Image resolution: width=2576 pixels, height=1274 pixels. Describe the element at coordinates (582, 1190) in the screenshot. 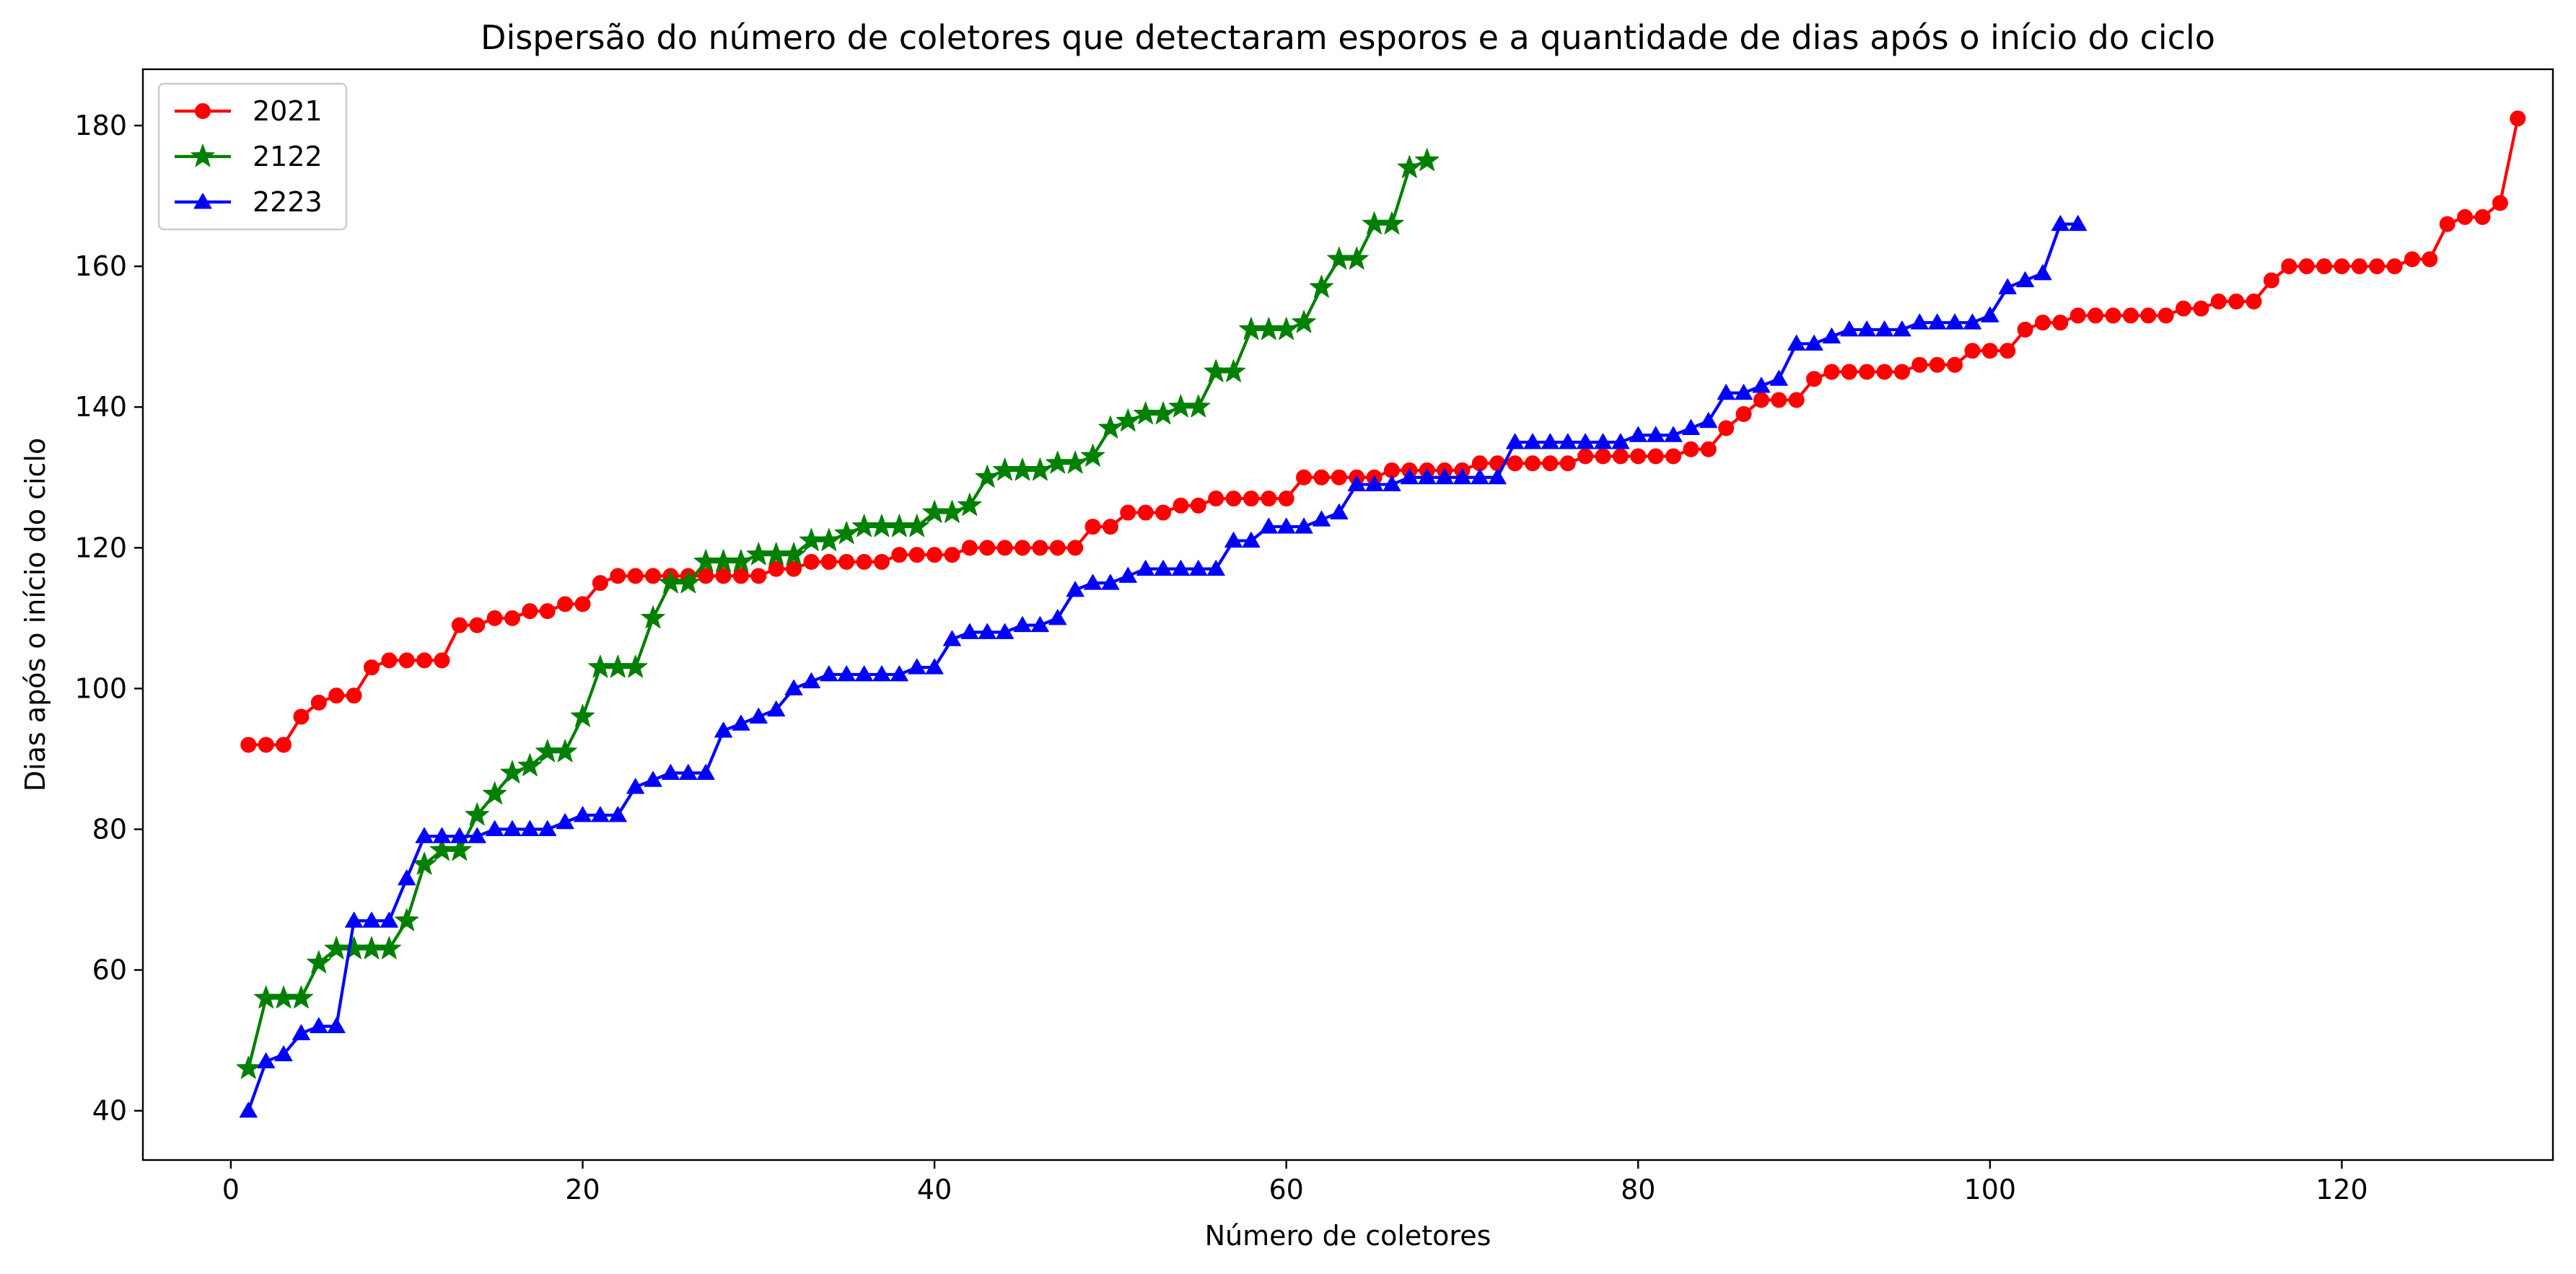

I see `x-tick-label: 20` at that location.